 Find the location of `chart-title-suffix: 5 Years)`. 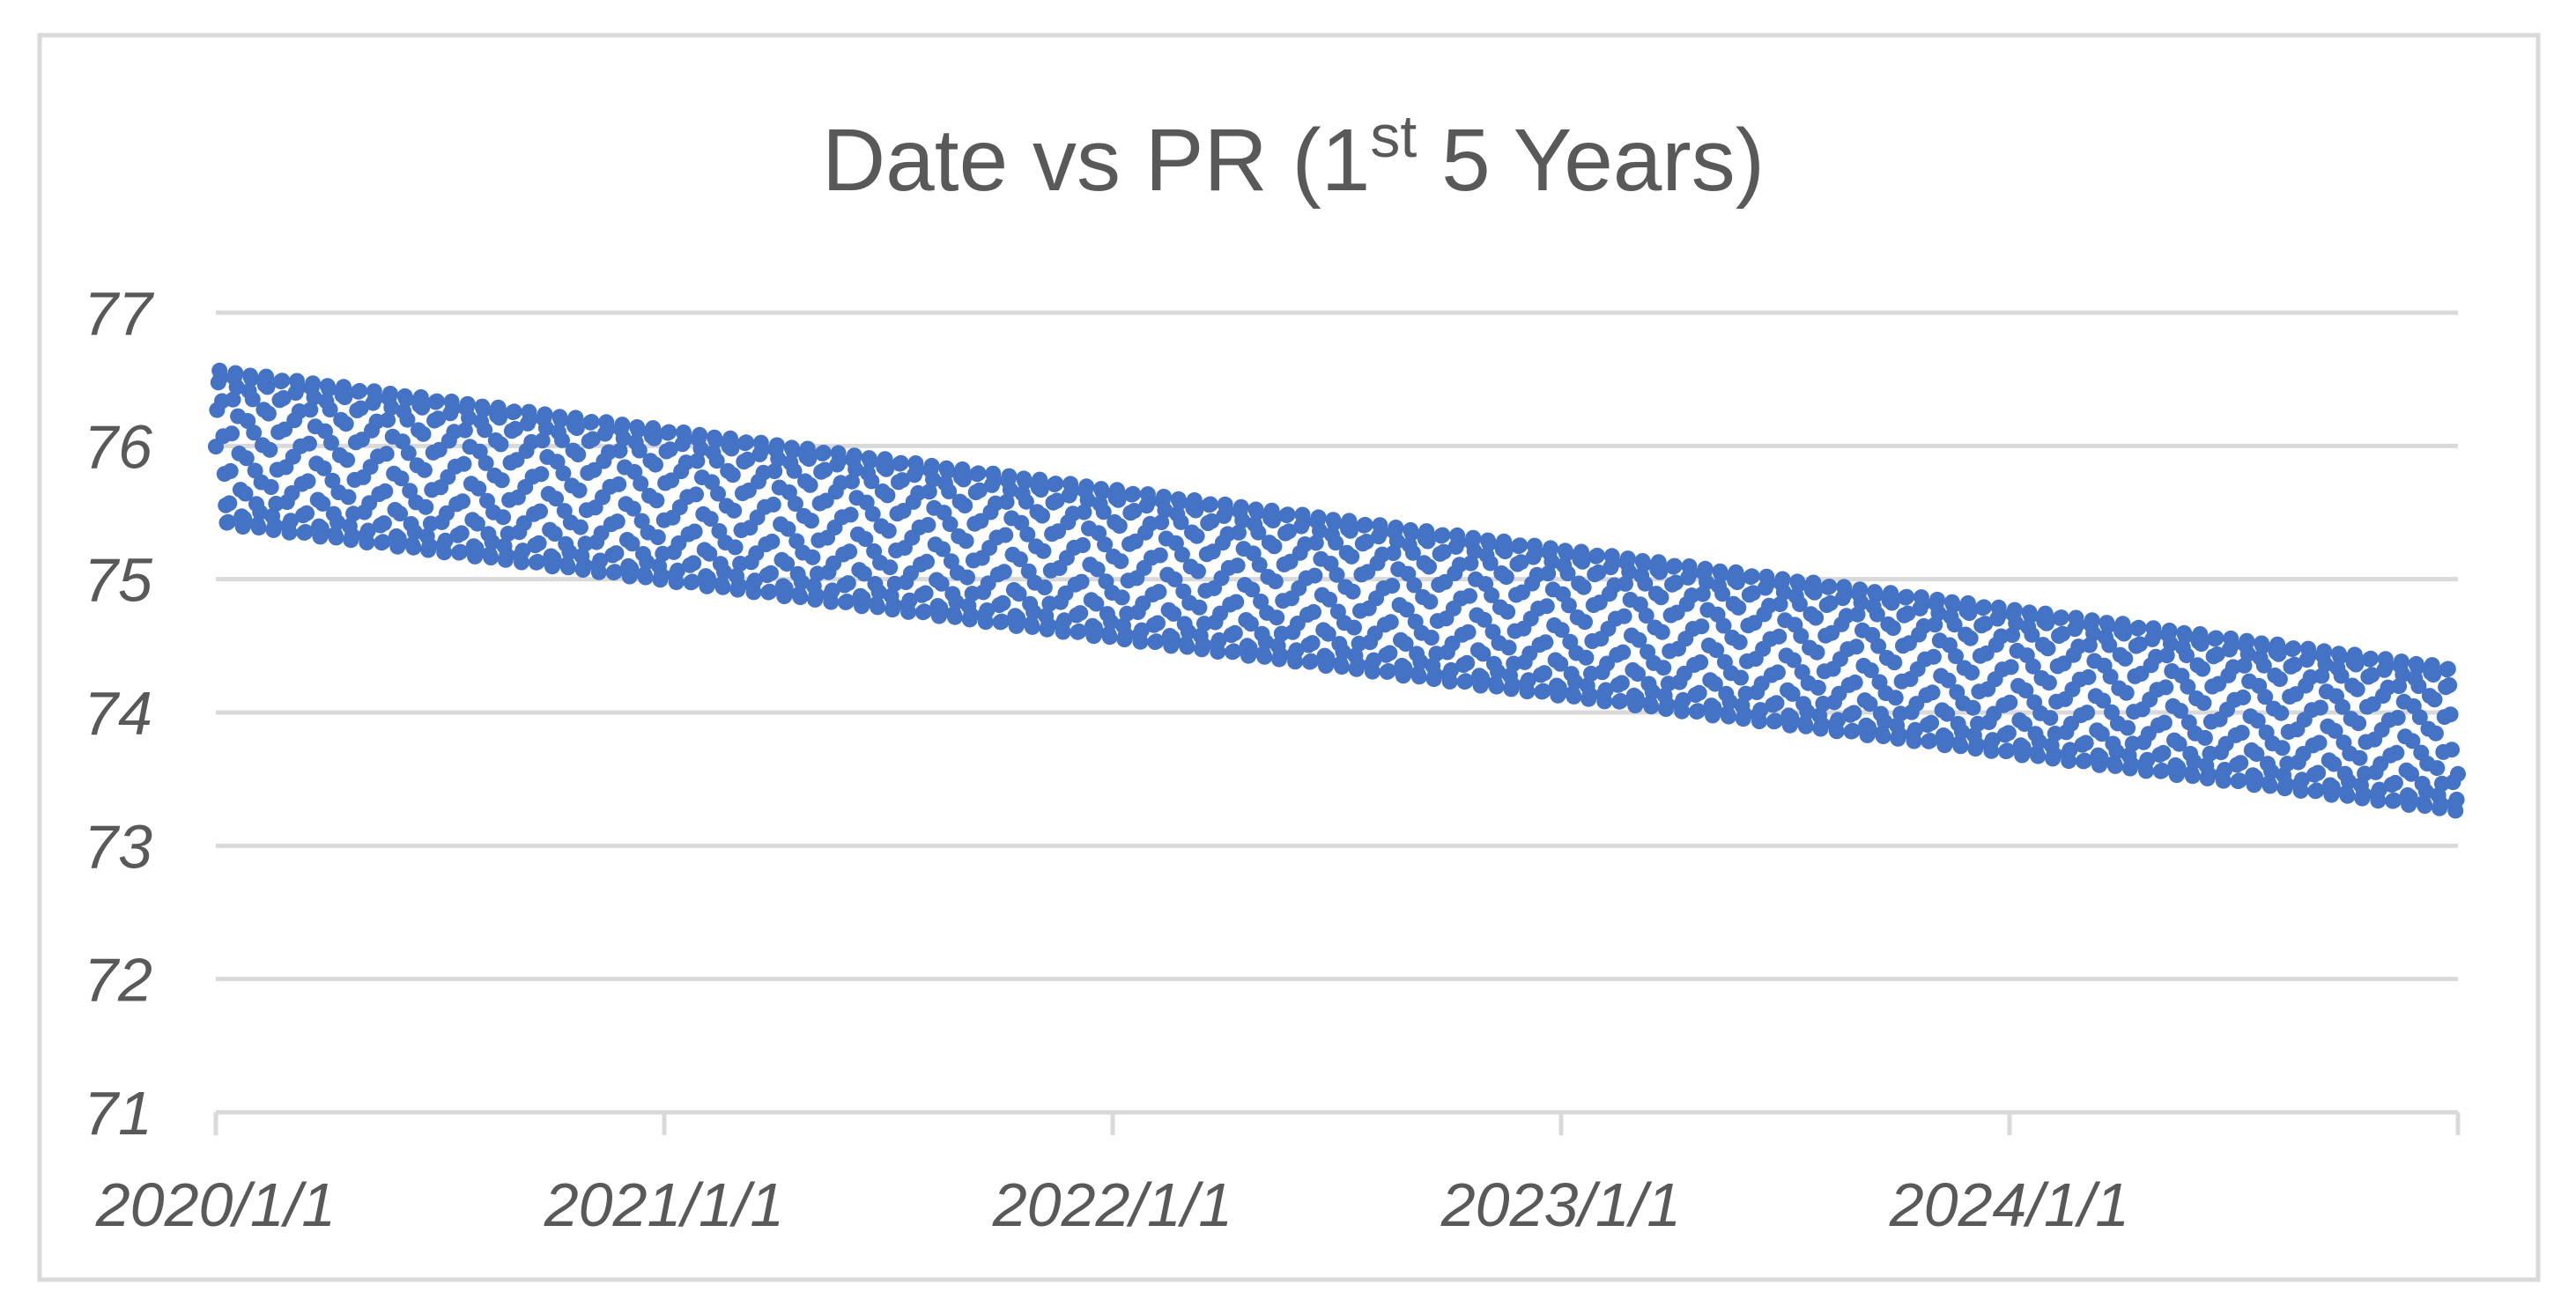

chart-title-suffix: 5 Years) is located at coordinates (1591, 160).